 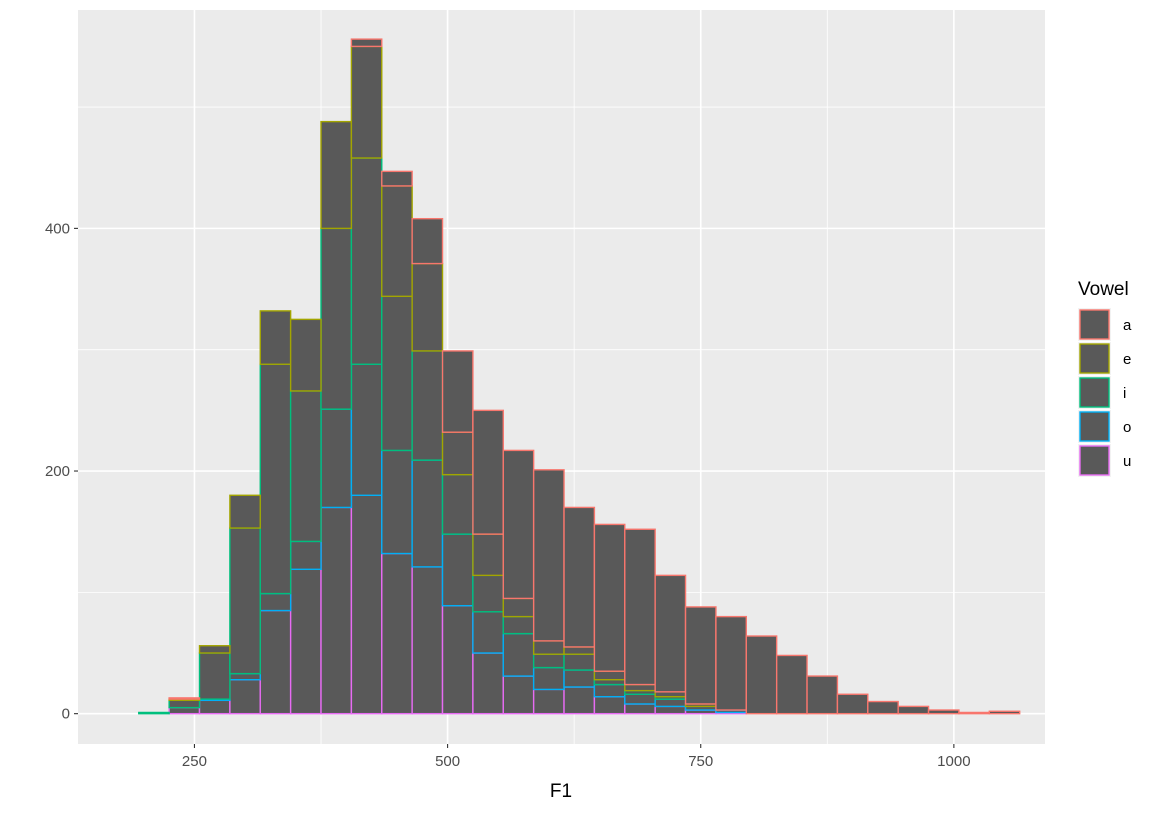 I want to click on legend-key-o, so click(x=1094, y=426).